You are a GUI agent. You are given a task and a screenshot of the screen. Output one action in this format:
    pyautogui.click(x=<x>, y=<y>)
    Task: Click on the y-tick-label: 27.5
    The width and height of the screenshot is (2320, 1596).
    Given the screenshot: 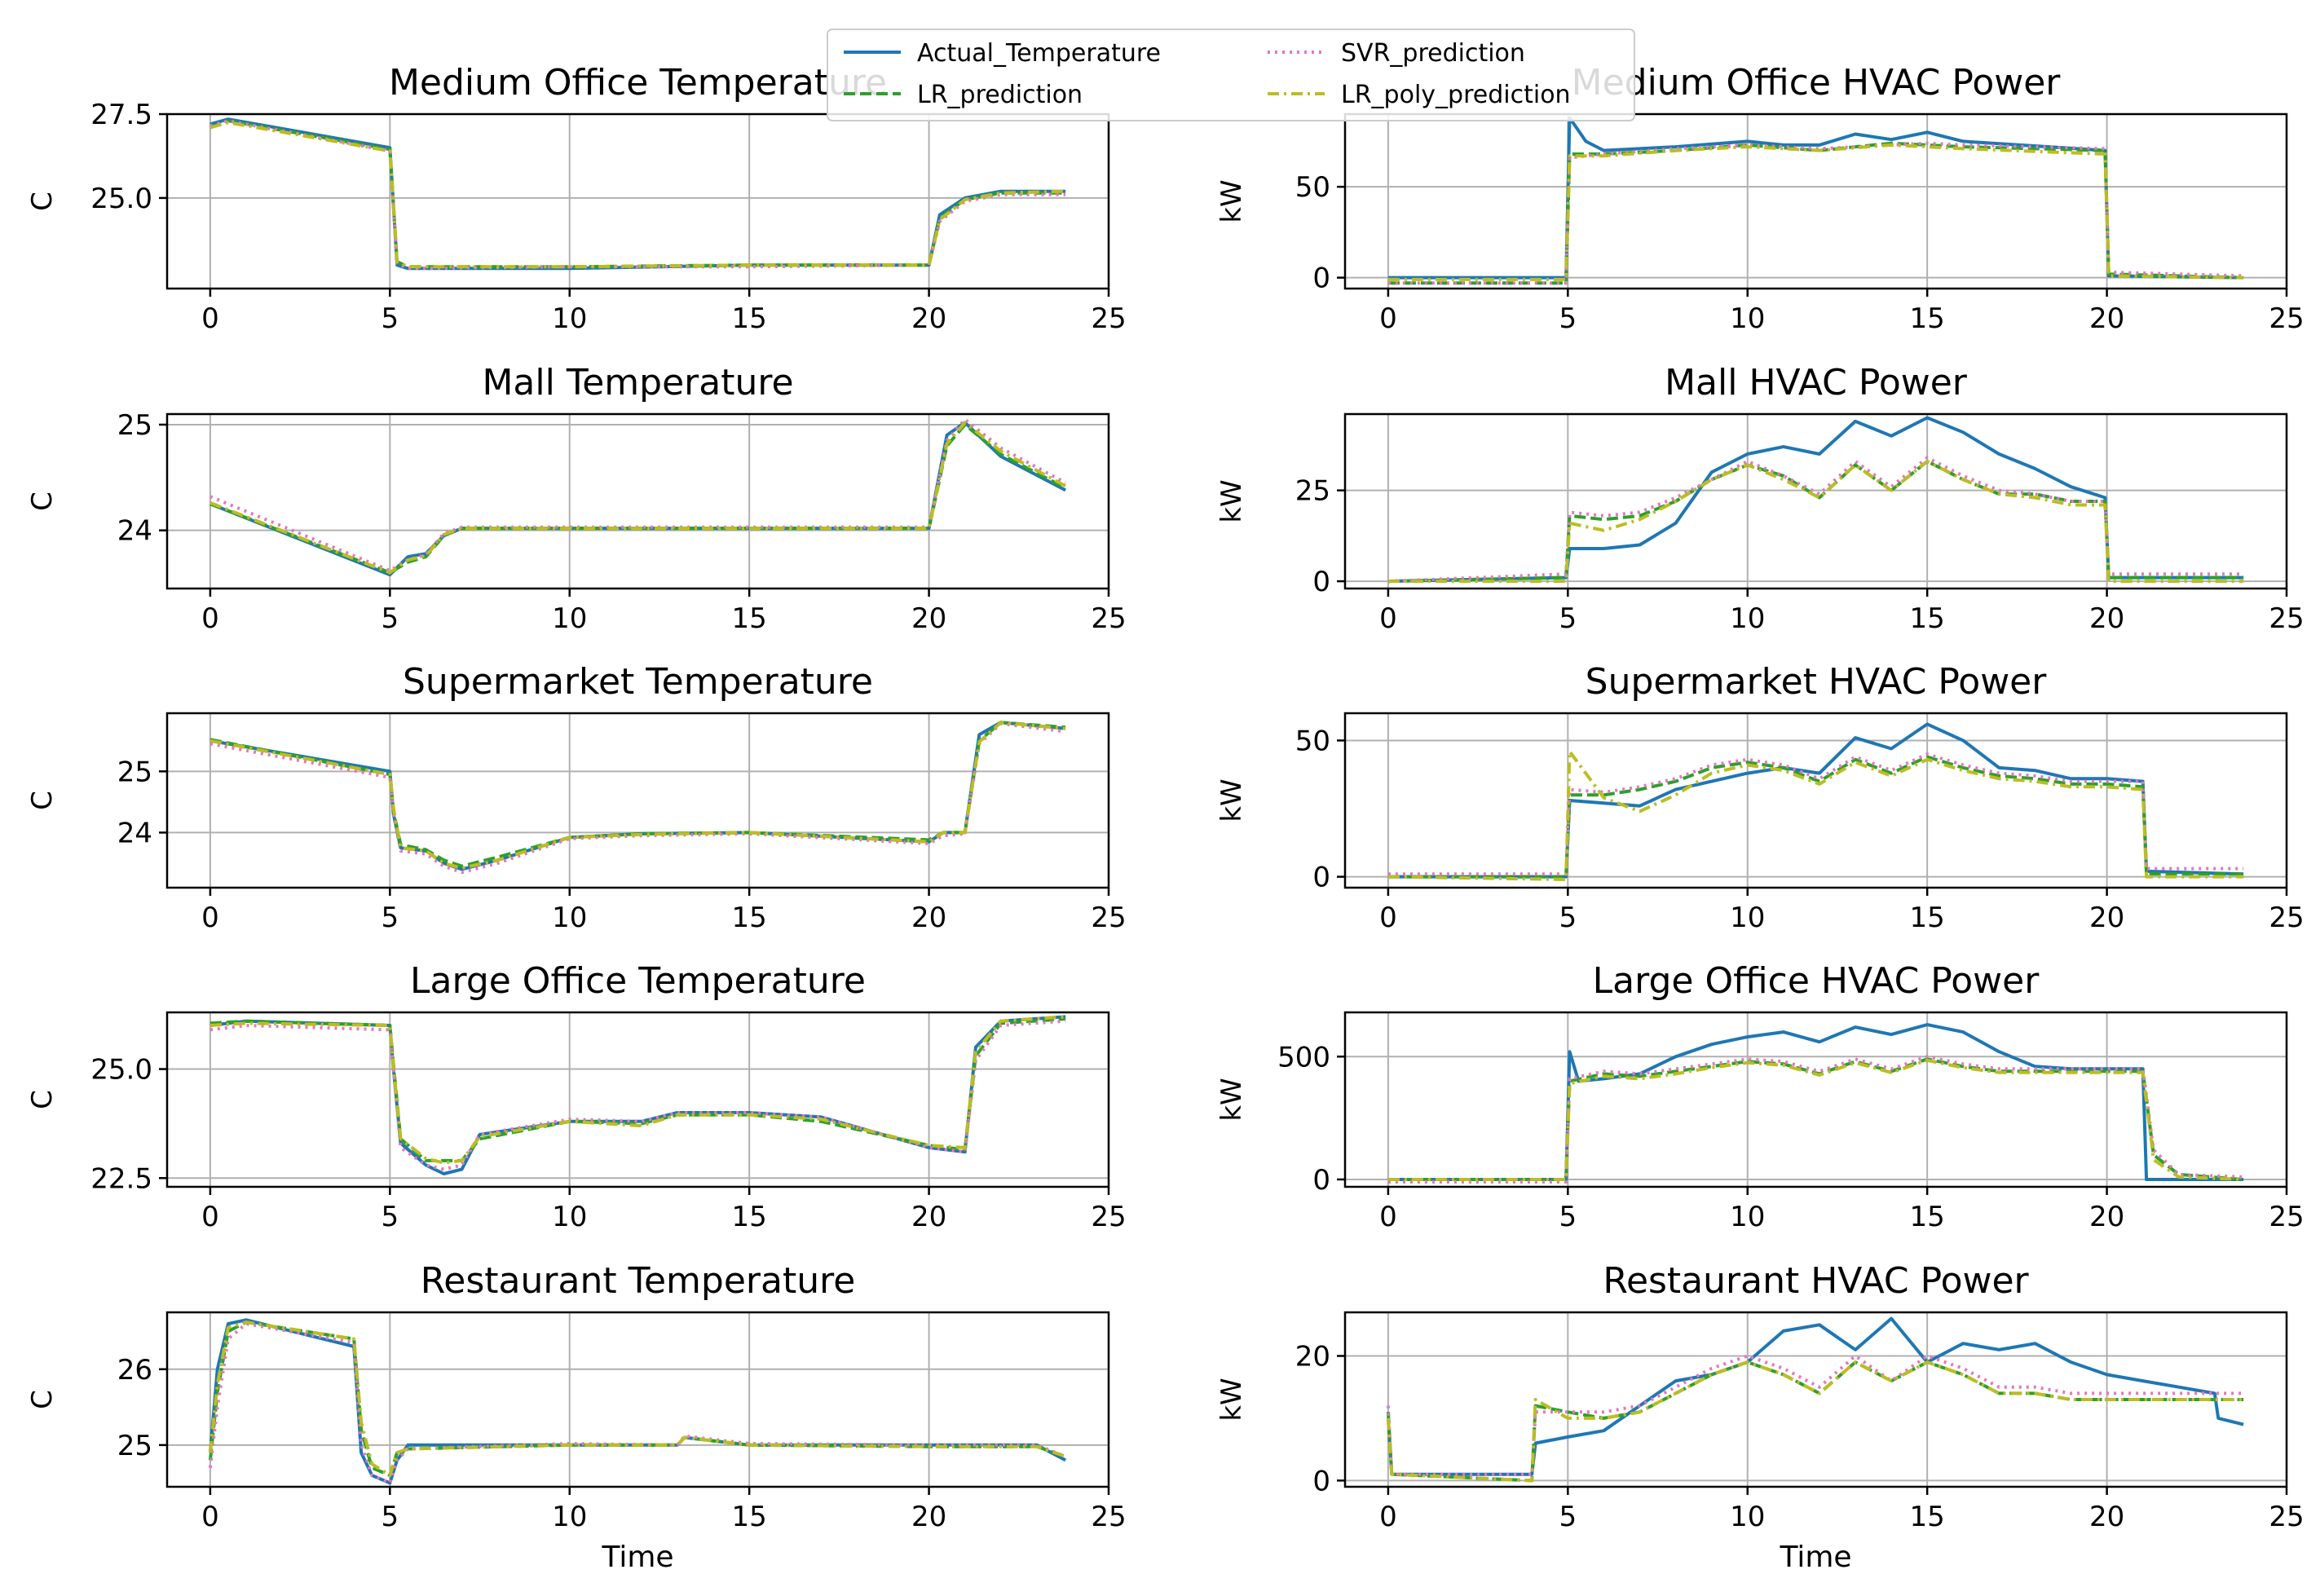 What is the action you would take?
    pyautogui.click(x=121, y=115)
    